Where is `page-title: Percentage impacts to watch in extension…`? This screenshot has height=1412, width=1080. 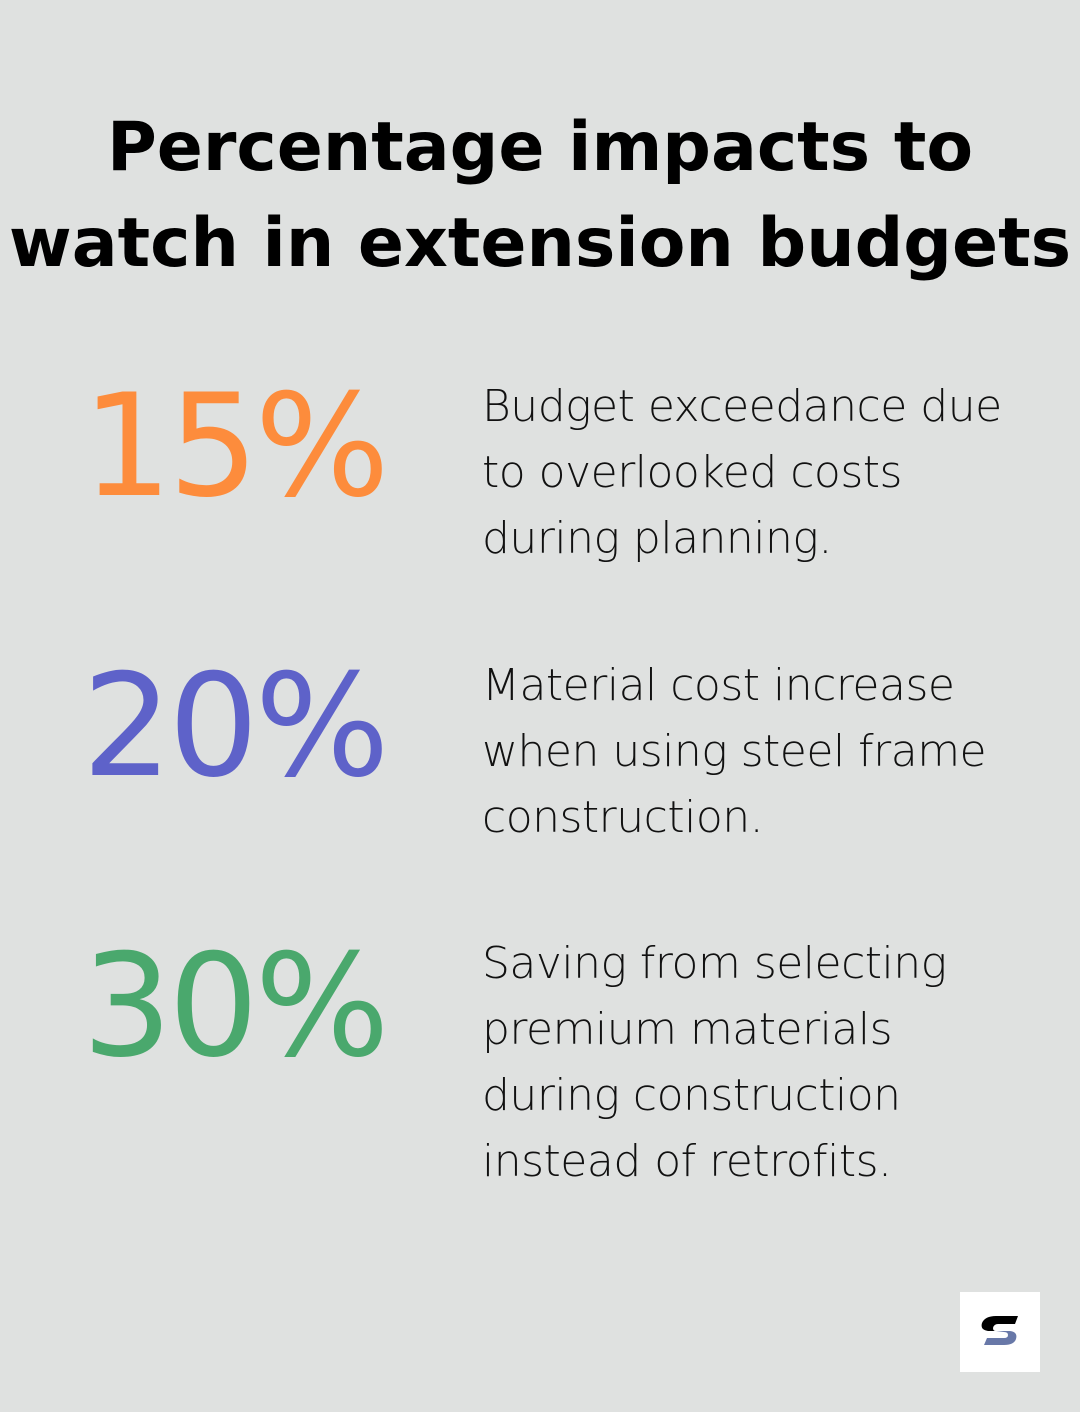 page-title: Percentage impacts to watch in extension… is located at coordinates (540, 195).